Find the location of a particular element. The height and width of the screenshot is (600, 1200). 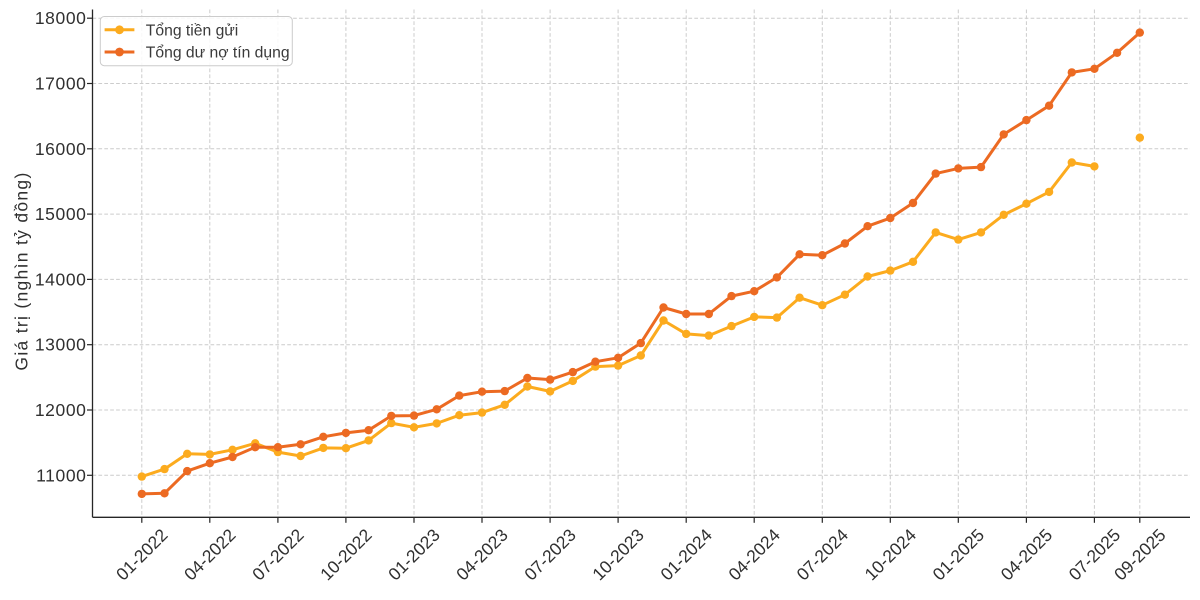

svg-text: 16000 is located at coordinates (61, 149).